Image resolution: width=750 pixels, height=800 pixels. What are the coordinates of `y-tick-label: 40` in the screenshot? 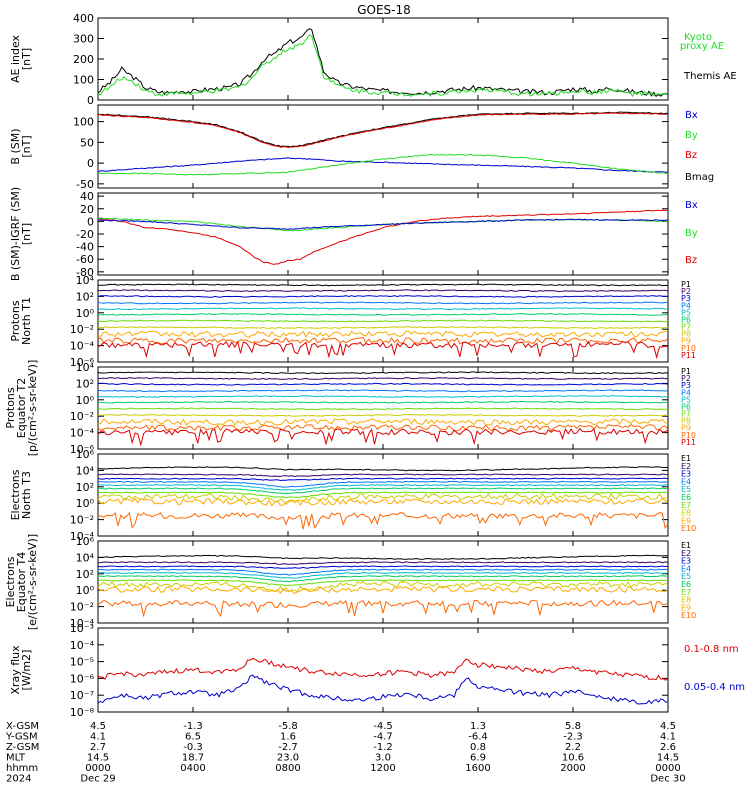 It's located at (87, 196).